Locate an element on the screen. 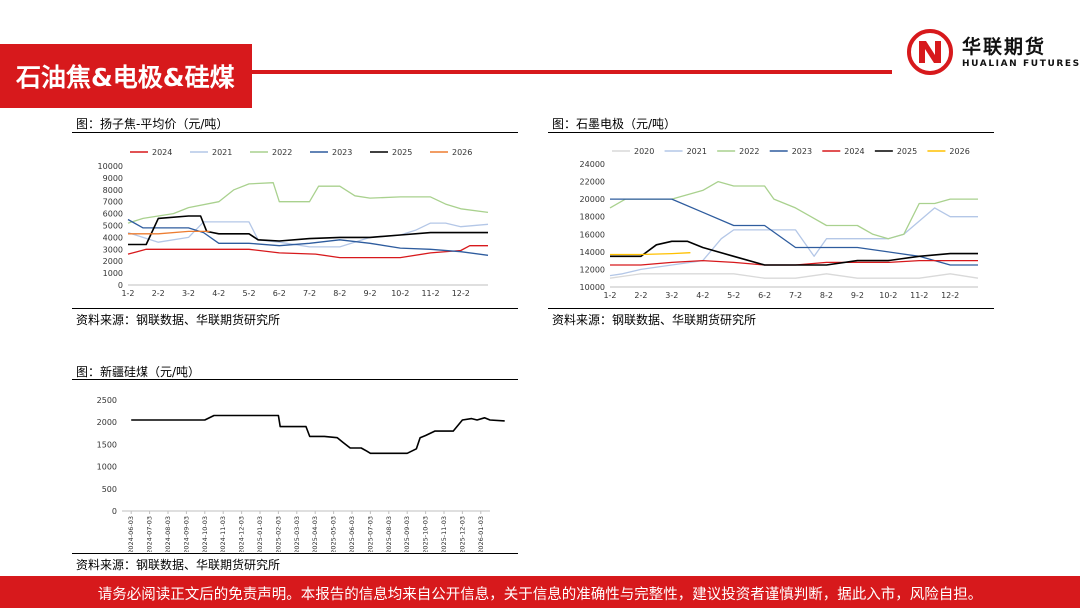  chart3-source: 资料来源：钢联数据、华联期货研究所 is located at coordinates (178, 565).